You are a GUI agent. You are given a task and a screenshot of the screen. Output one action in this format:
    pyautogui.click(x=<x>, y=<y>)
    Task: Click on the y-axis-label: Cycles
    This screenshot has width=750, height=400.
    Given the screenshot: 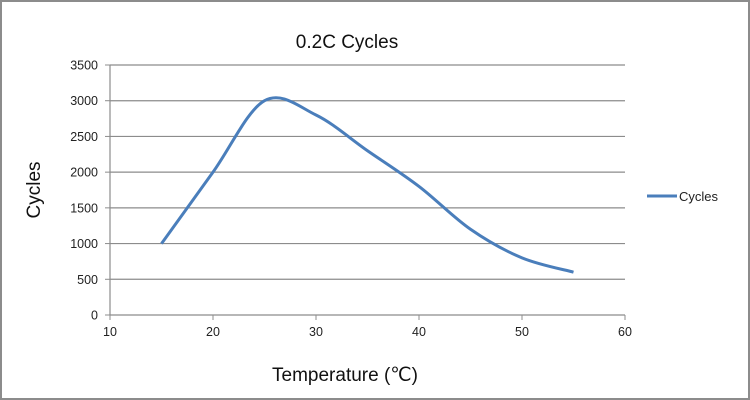 What is the action you would take?
    pyautogui.click(x=34, y=189)
    